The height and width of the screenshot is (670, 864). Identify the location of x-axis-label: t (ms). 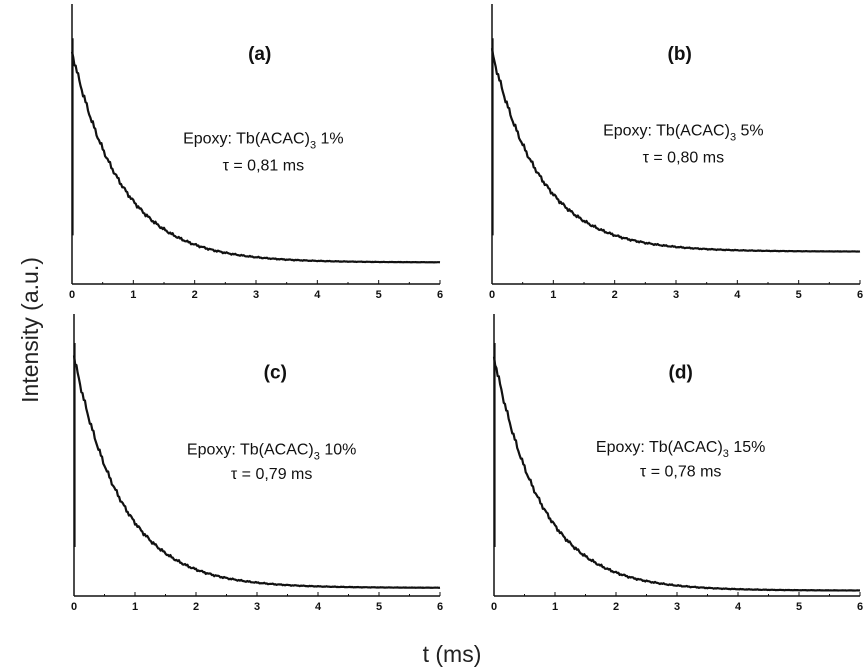
(452, 654).